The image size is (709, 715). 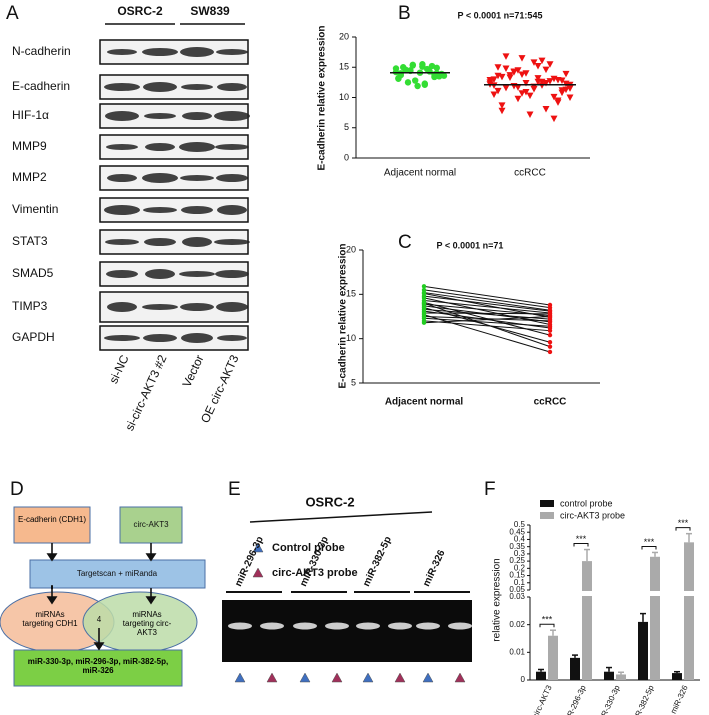 What do you see at coordinates (33, 337) in the screenshot?
I see `protein-label: GAPDH` at bounding box center [33, 337].